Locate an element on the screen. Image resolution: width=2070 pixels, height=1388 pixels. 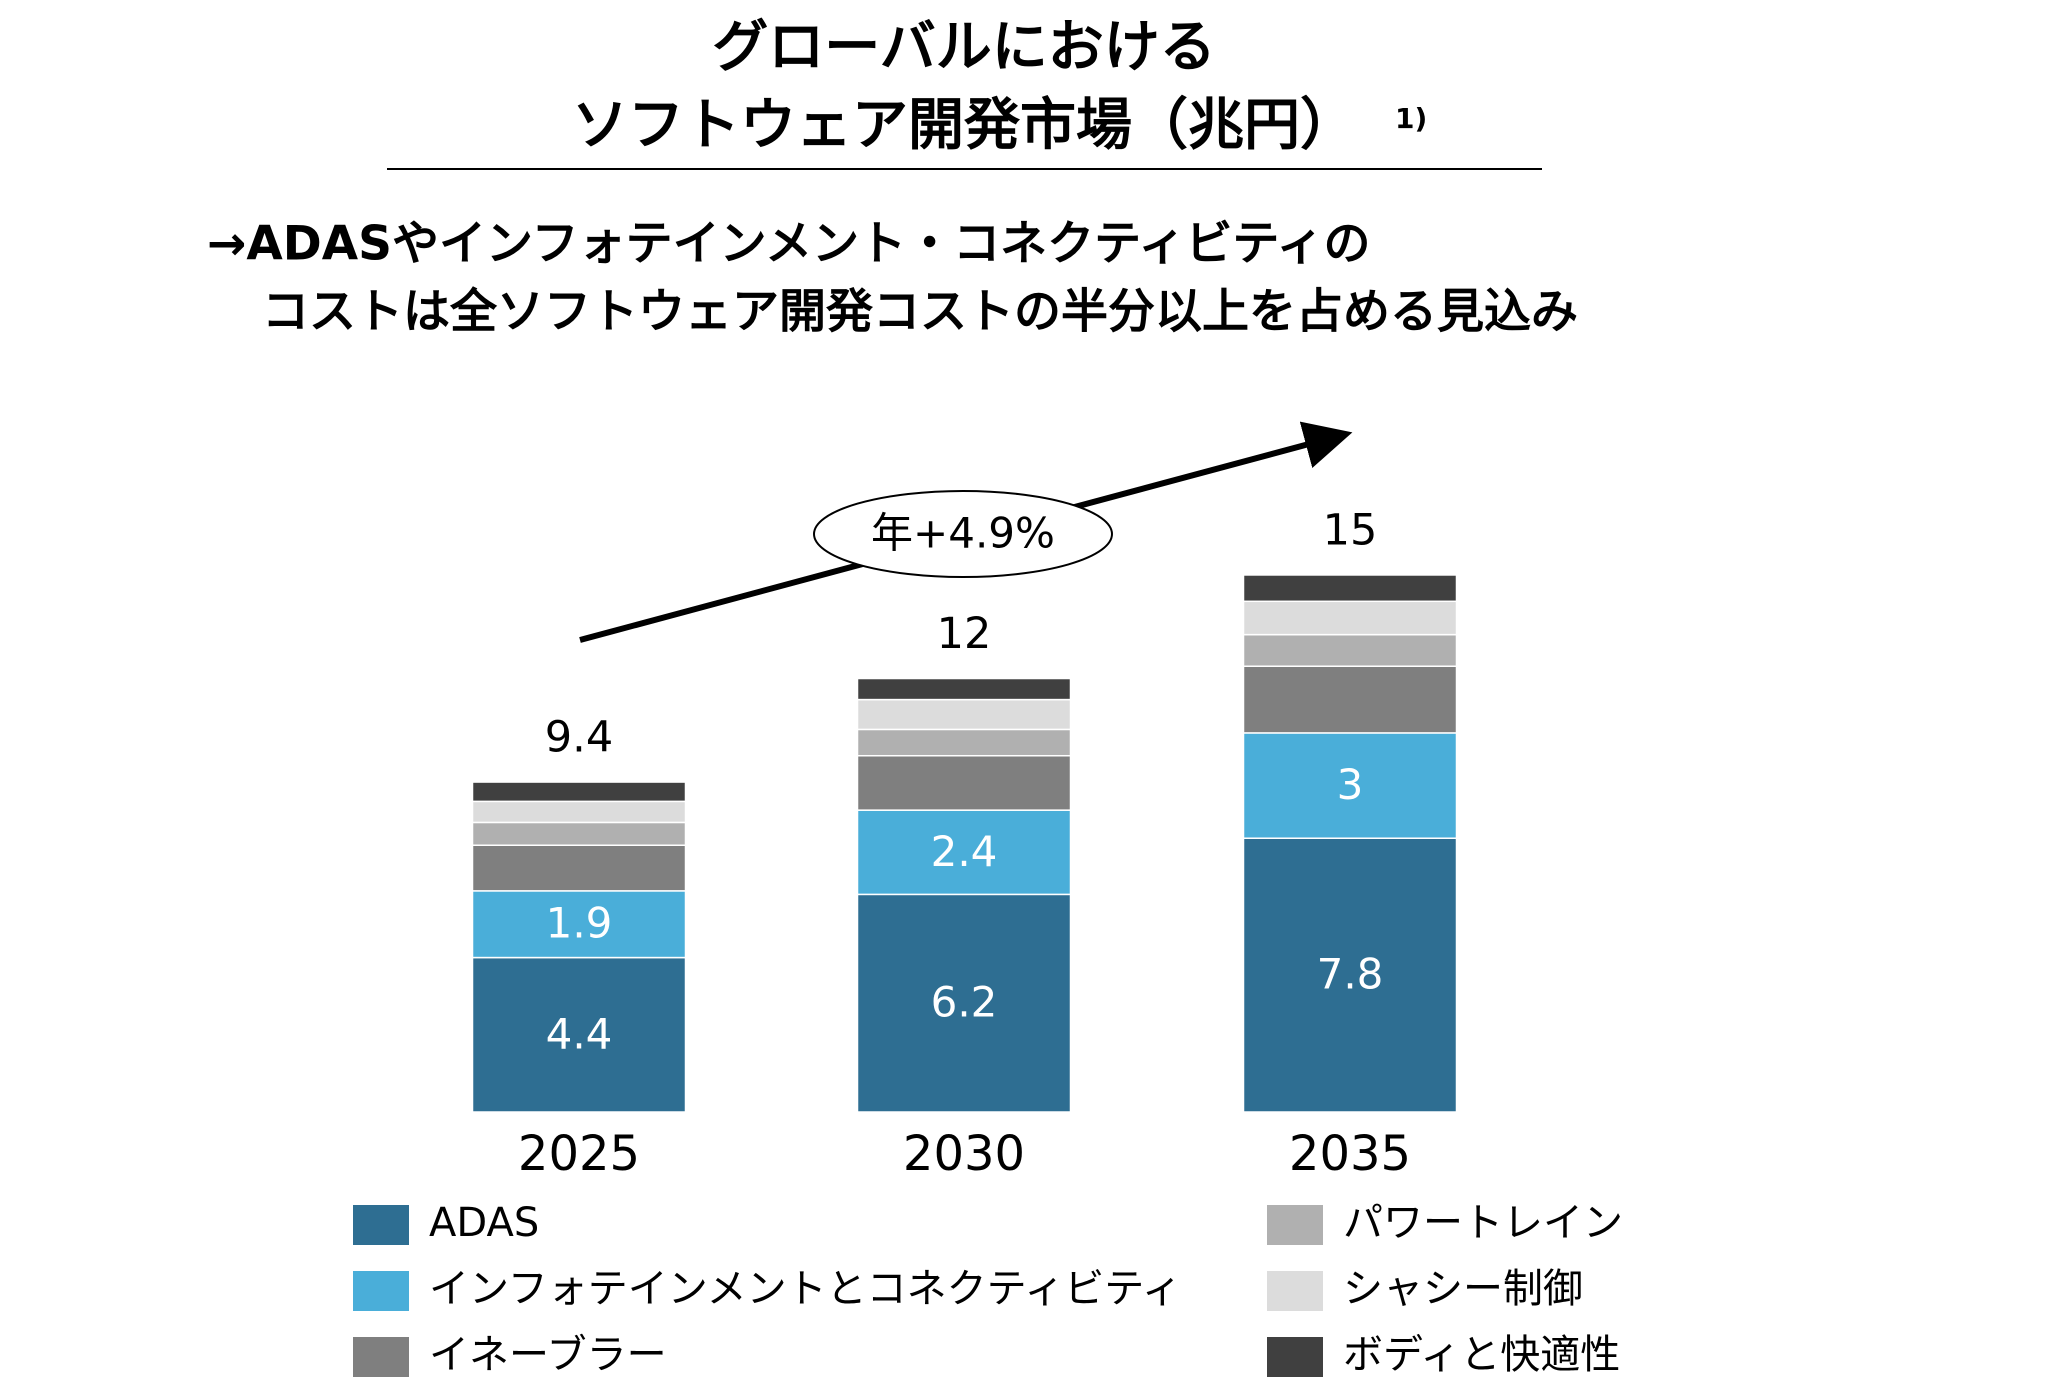
legend-label: シャシー制御 is located at coordinates (1463, 1289).